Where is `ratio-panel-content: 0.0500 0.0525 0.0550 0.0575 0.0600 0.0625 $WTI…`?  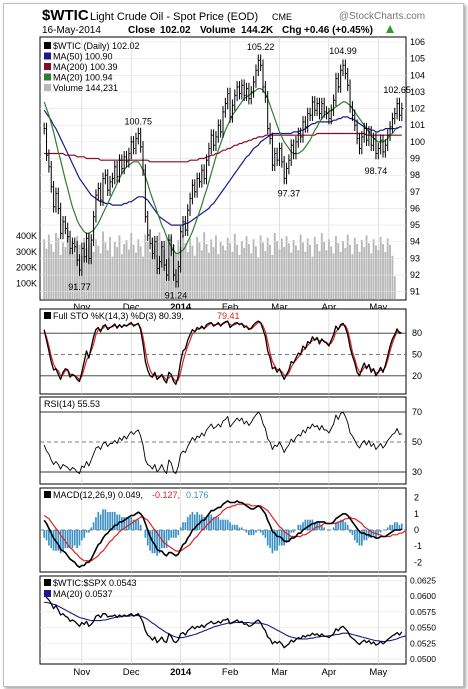
ratio-panel-content: 0.0500 0.0525 0.0550 0.0575 0.0600 0.0625 $WTI… is located at coordinates (238, 626).